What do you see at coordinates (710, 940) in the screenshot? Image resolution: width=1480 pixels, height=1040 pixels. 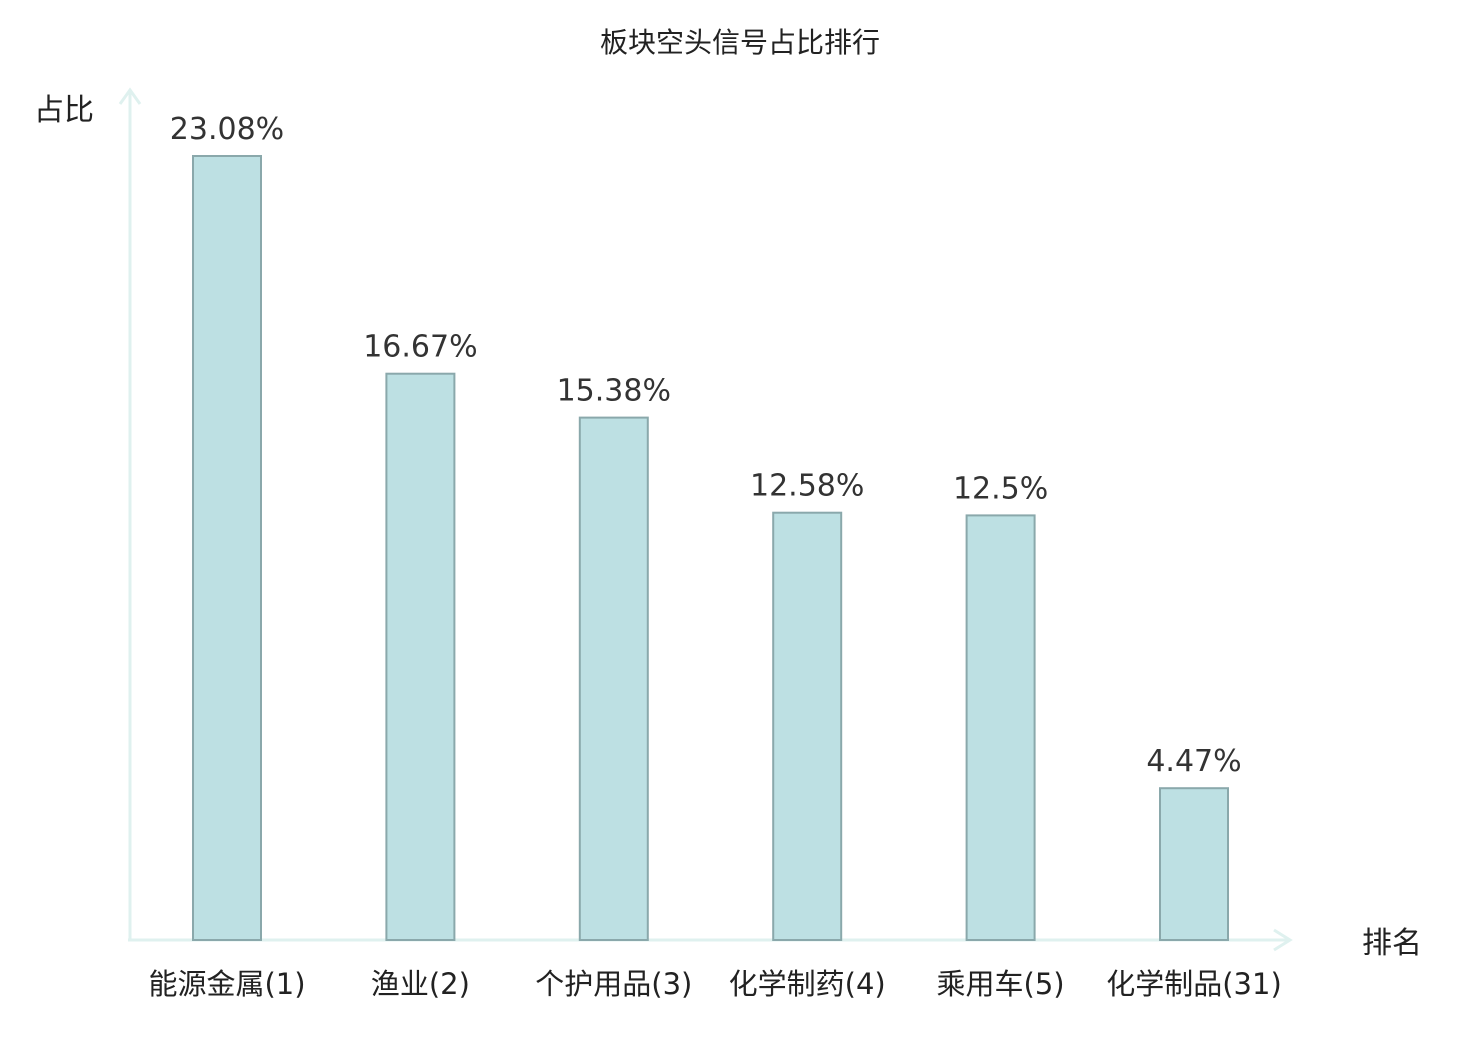 I see `x-axis` at bounding box center [710, 940].